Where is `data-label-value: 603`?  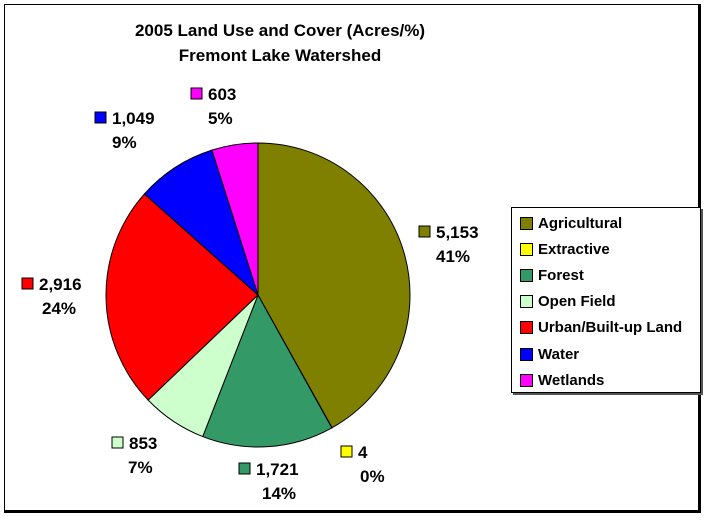
data-label-value: 603 is located at coordinates (222, 94).